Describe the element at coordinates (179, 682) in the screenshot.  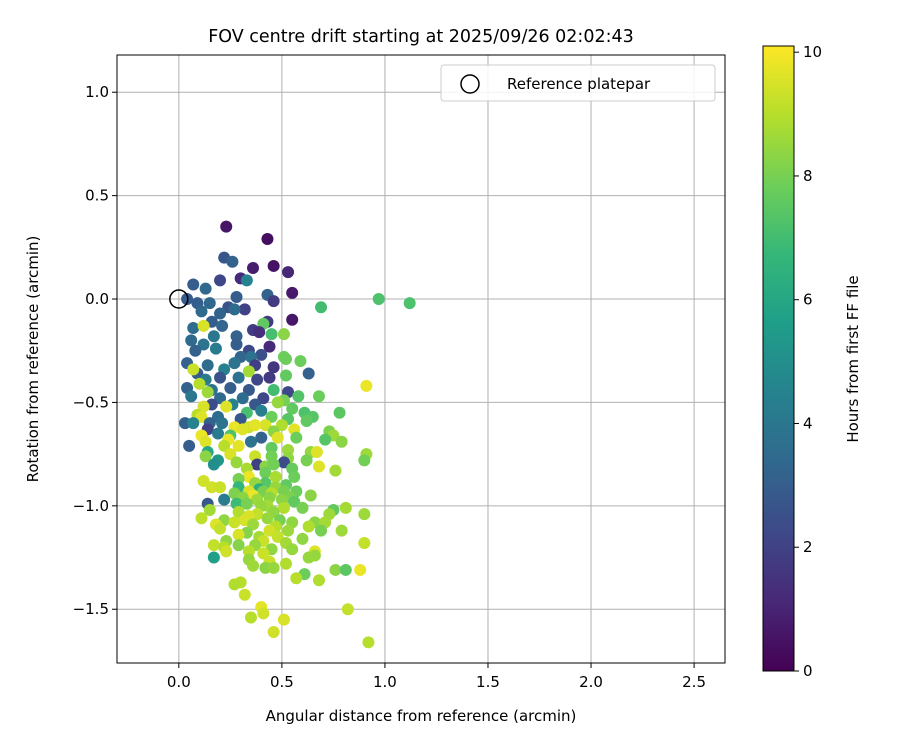
I see `x-tick-label: 0.0` at that location.